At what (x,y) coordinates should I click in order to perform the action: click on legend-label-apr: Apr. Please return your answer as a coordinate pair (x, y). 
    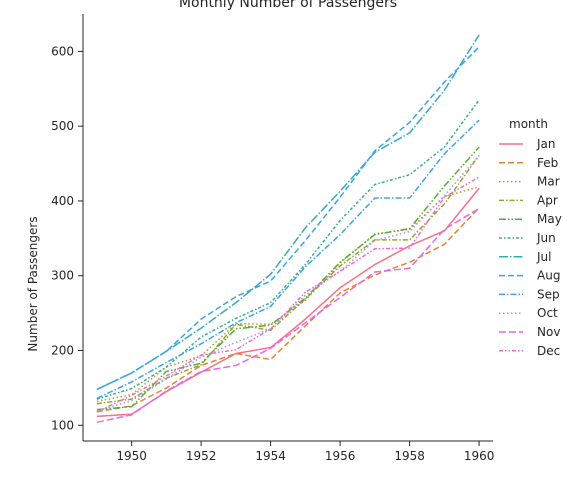
    Looking at the image, I should click on (547, 200).